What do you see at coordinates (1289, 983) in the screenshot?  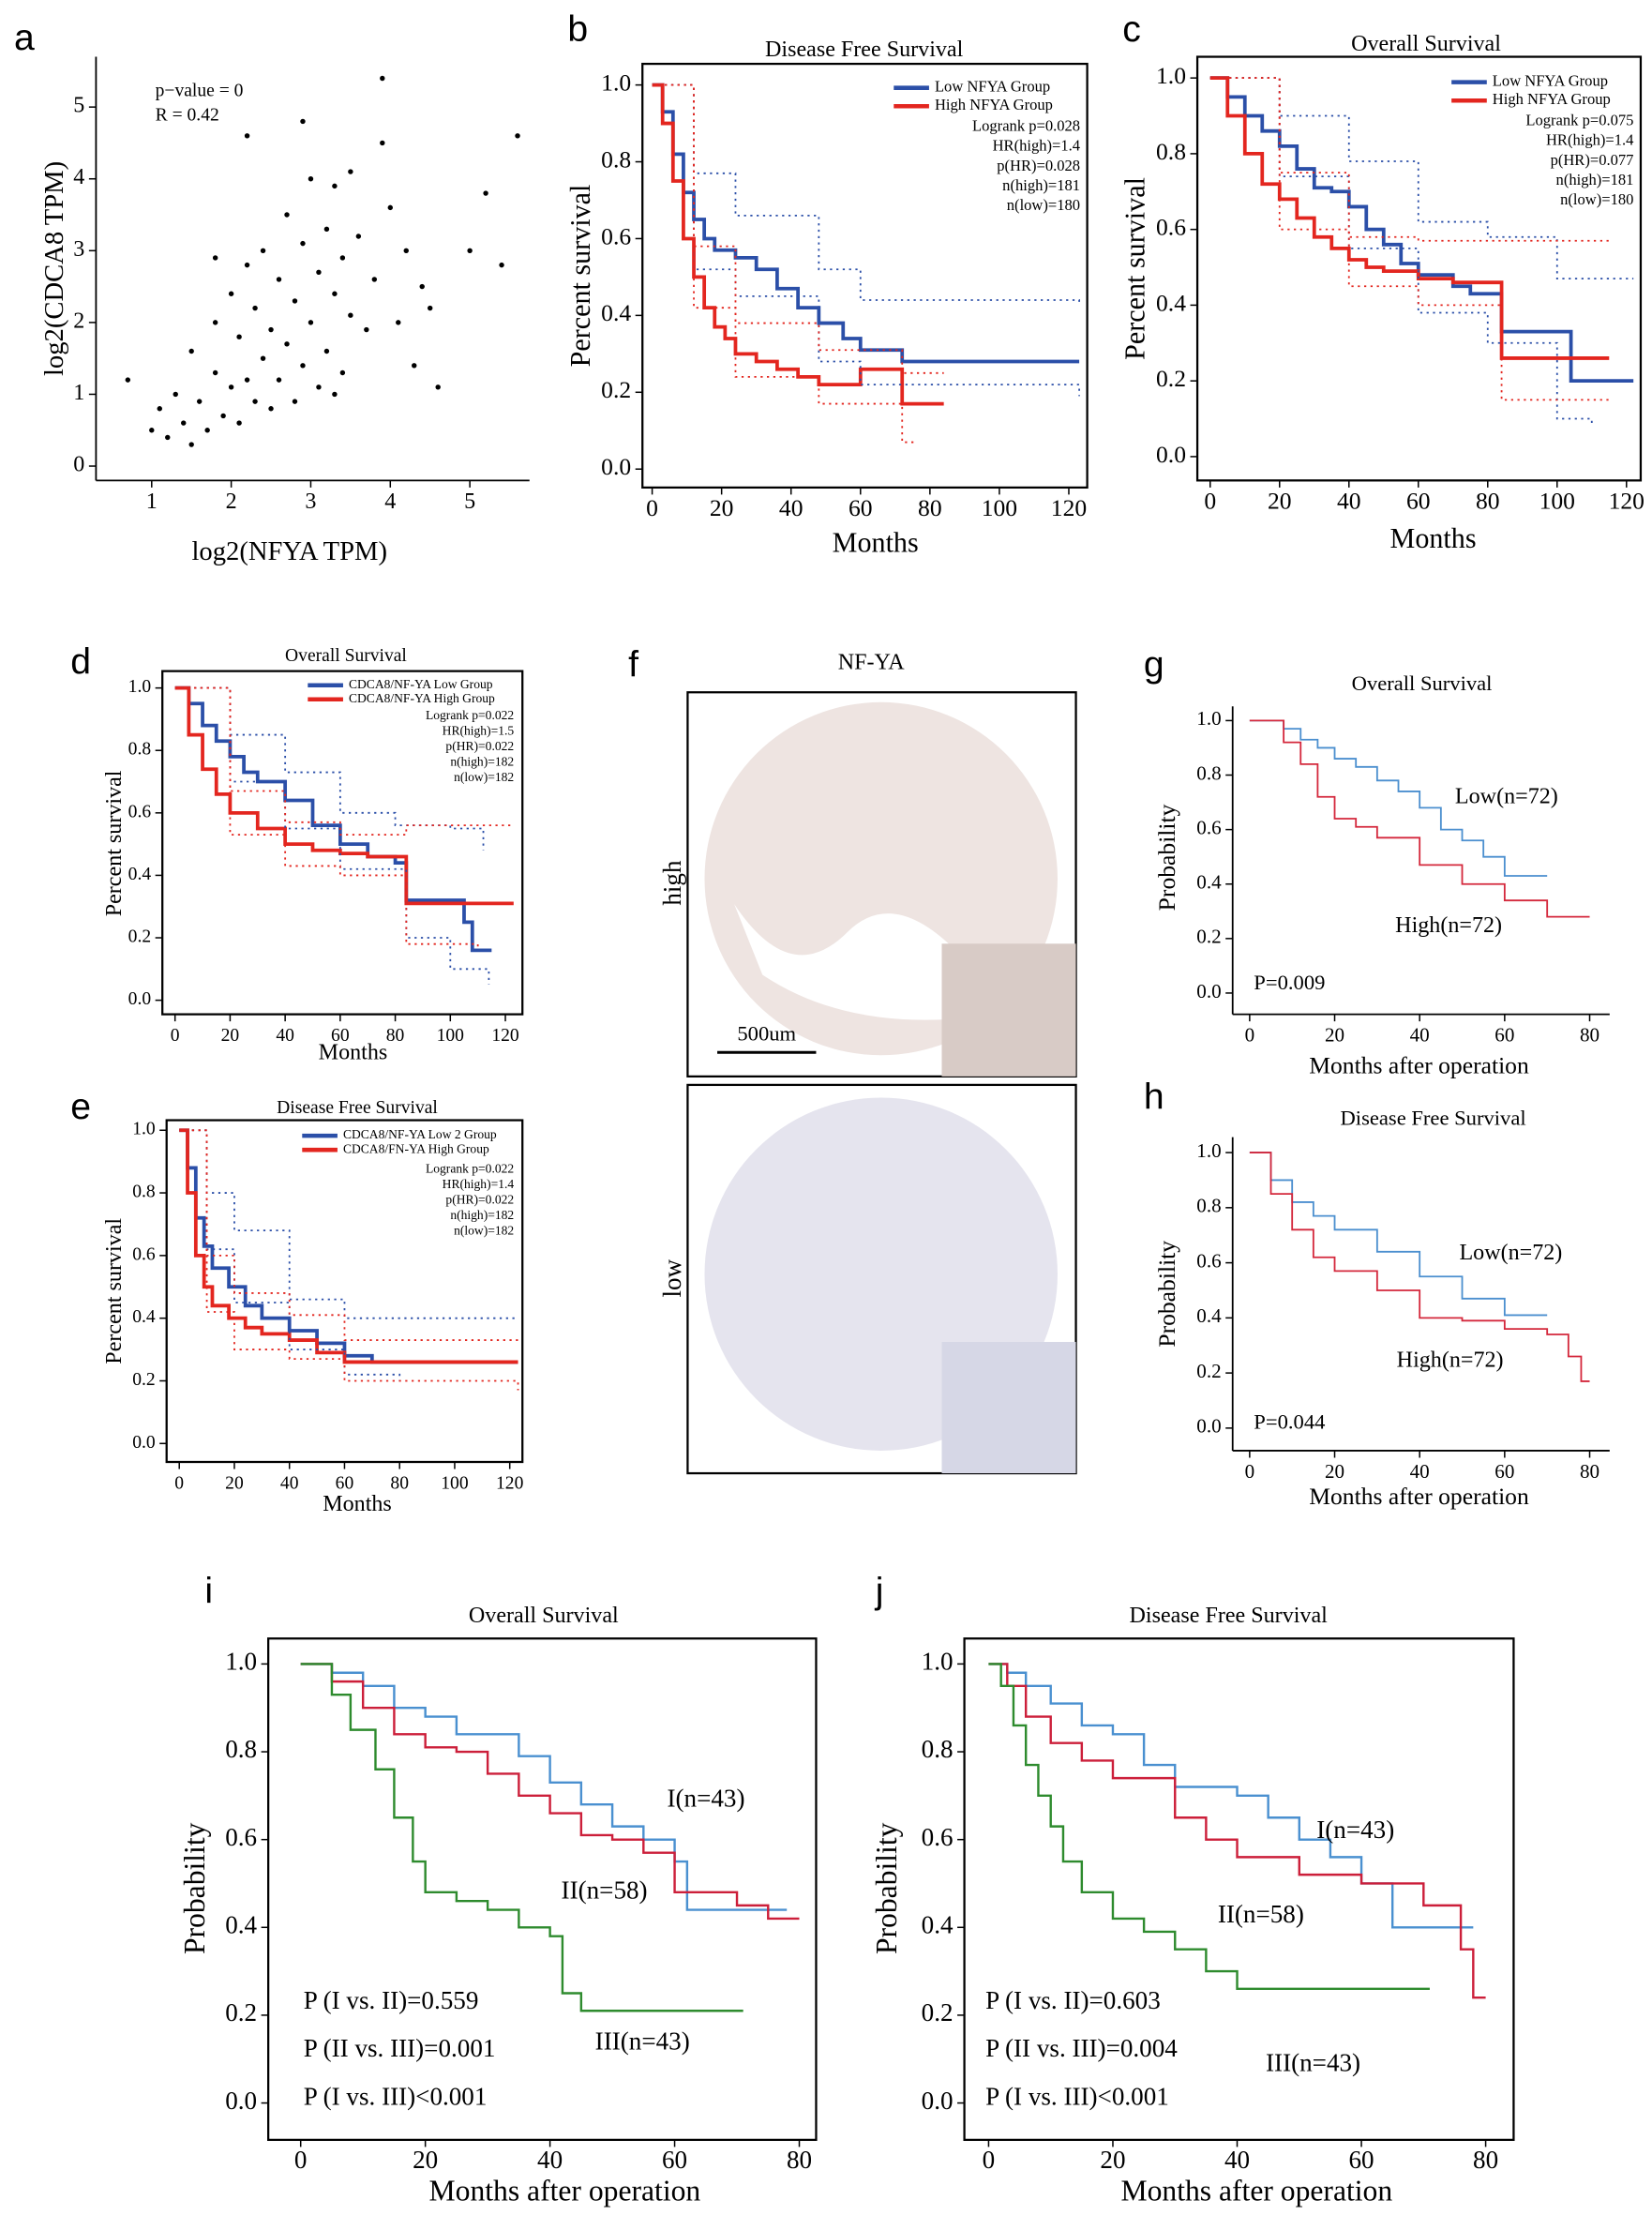 I see `annotation: P=0.009` at bounding box center [1289, 983].